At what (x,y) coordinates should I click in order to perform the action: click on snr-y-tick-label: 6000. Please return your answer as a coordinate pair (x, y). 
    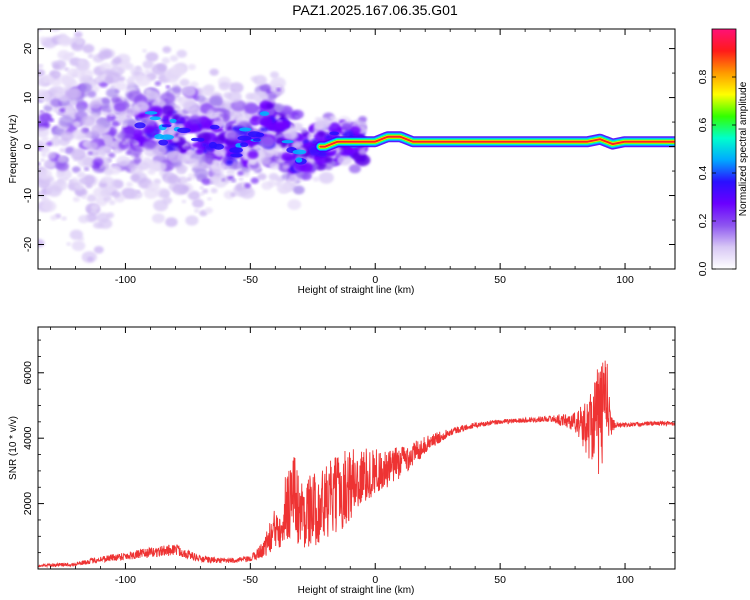
    Looking at the image, I should click on (28, 373).